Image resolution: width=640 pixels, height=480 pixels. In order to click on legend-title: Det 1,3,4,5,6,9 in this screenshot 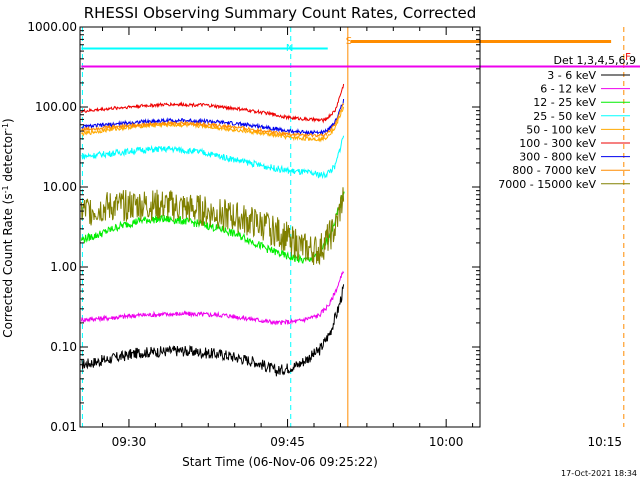, I will do `click(594, 60)`.